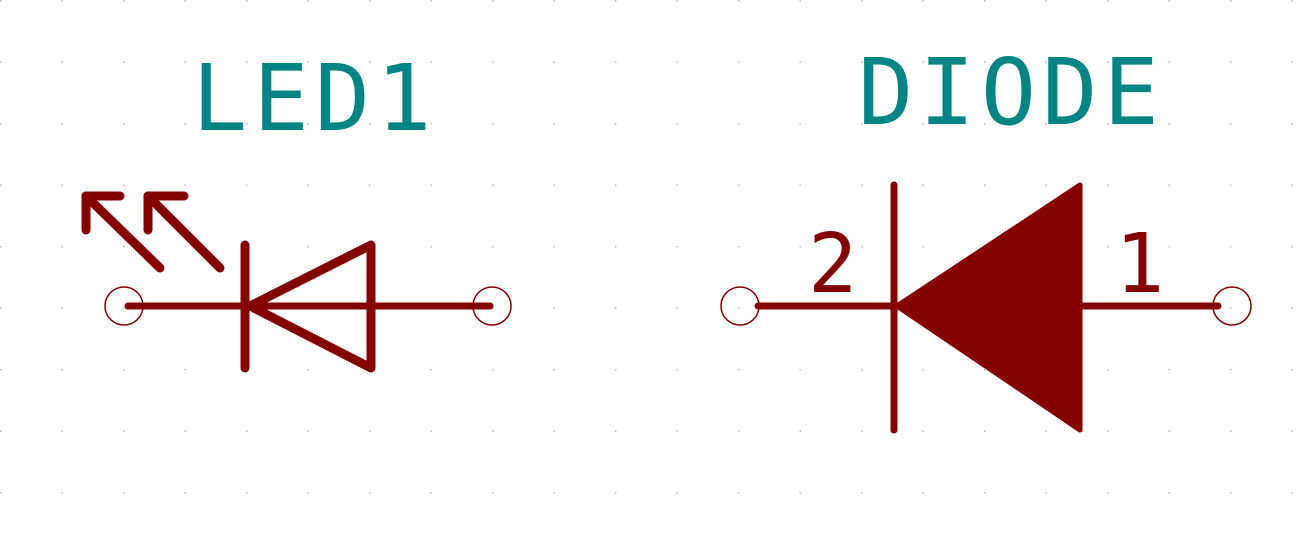  What do you see at coordinates (310, 306) in the screenshot?
I see `led-triangle-outline` at bounding box center [310, 306].